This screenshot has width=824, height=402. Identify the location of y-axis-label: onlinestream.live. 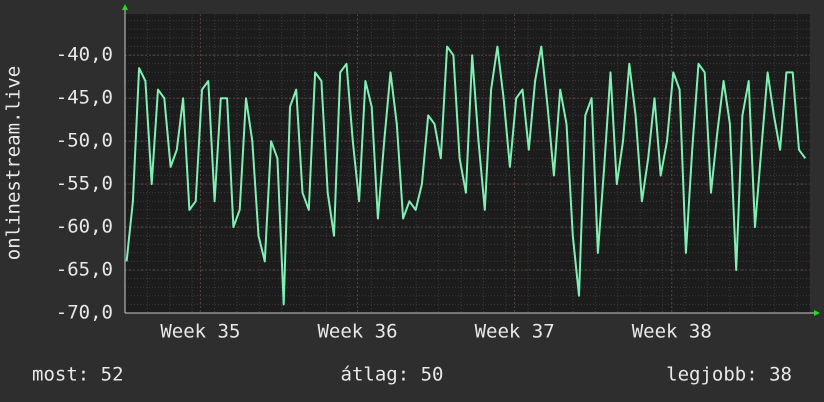
(14, 163).